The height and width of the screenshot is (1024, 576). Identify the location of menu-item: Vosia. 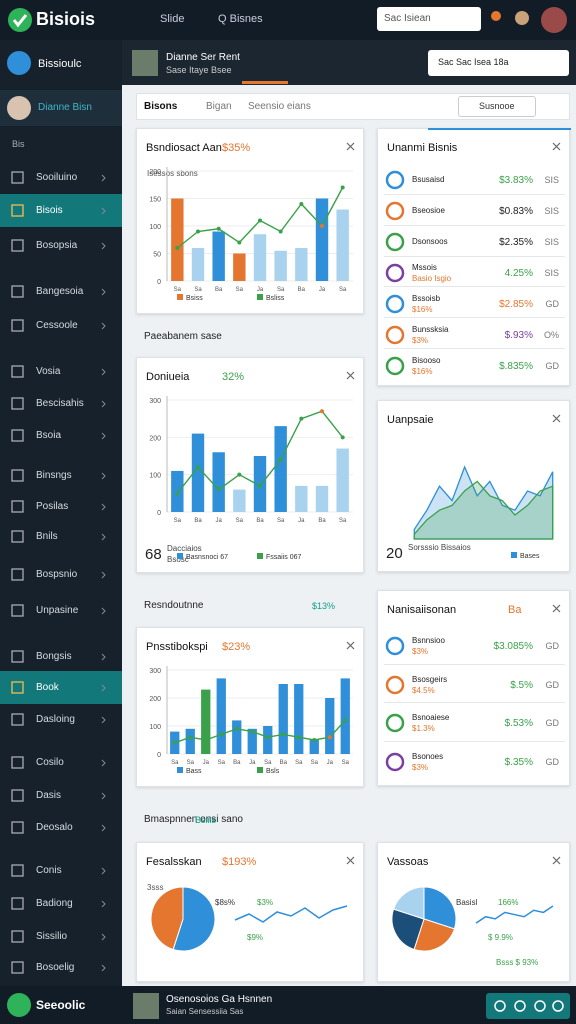
(48, 371).